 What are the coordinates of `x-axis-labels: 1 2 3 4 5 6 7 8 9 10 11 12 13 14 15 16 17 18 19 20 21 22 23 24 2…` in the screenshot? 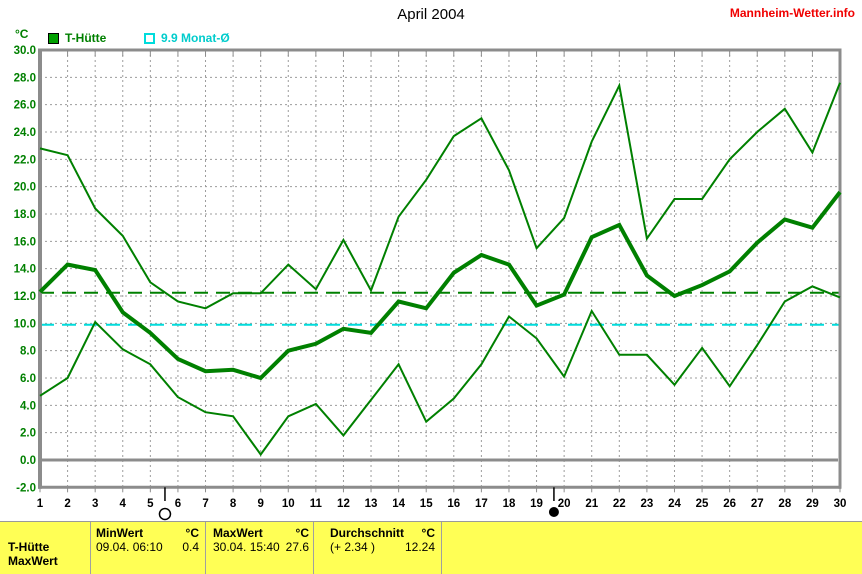 It's located at (442, 504).